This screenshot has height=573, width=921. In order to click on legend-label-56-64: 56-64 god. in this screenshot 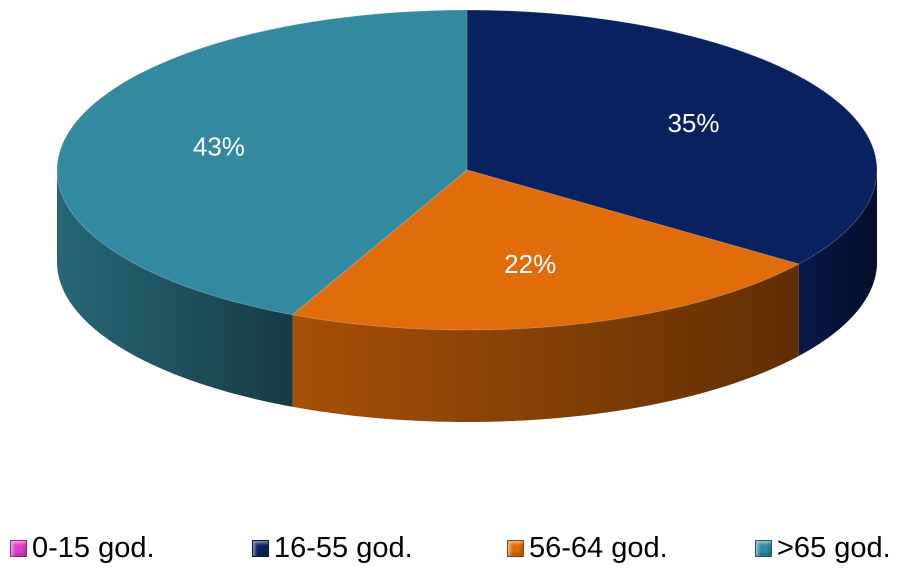, I will do `click(598, 547)`.